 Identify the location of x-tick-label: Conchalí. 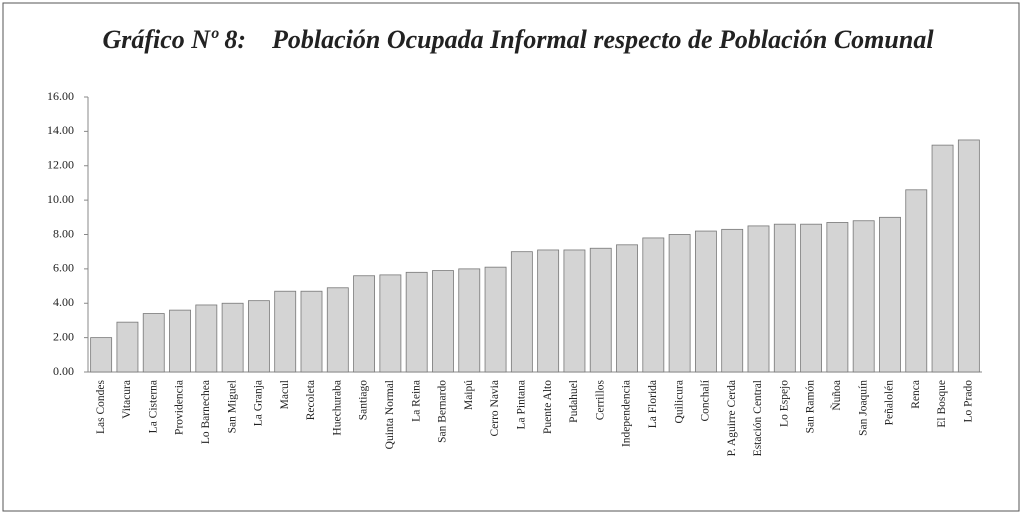
(706, 400).